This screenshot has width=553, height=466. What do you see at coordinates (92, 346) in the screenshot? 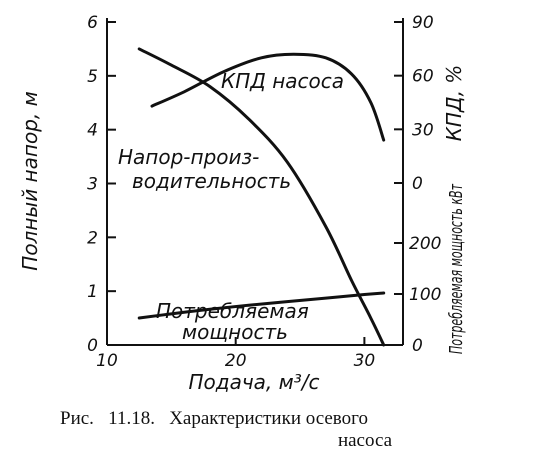
I see `left-tick-label: 0` at bounding box center [92, 346].